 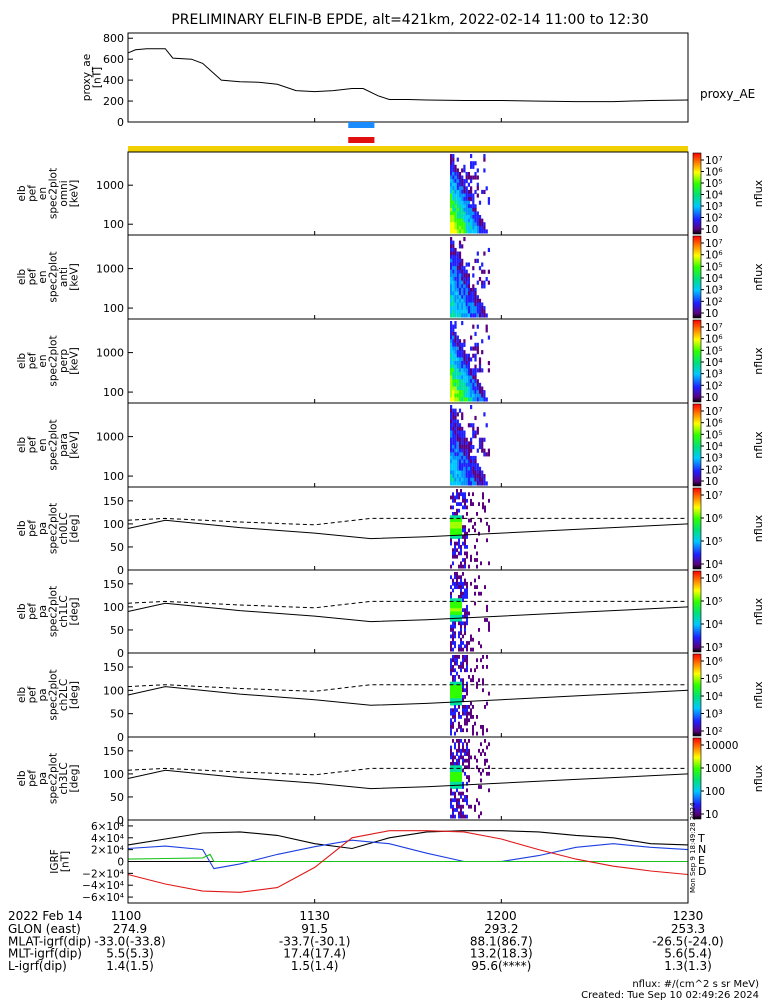 What do you see at coordinates (361, 140) in the screenshot?
I see `science-zone-red-bar` at bounding box center [361, 140].